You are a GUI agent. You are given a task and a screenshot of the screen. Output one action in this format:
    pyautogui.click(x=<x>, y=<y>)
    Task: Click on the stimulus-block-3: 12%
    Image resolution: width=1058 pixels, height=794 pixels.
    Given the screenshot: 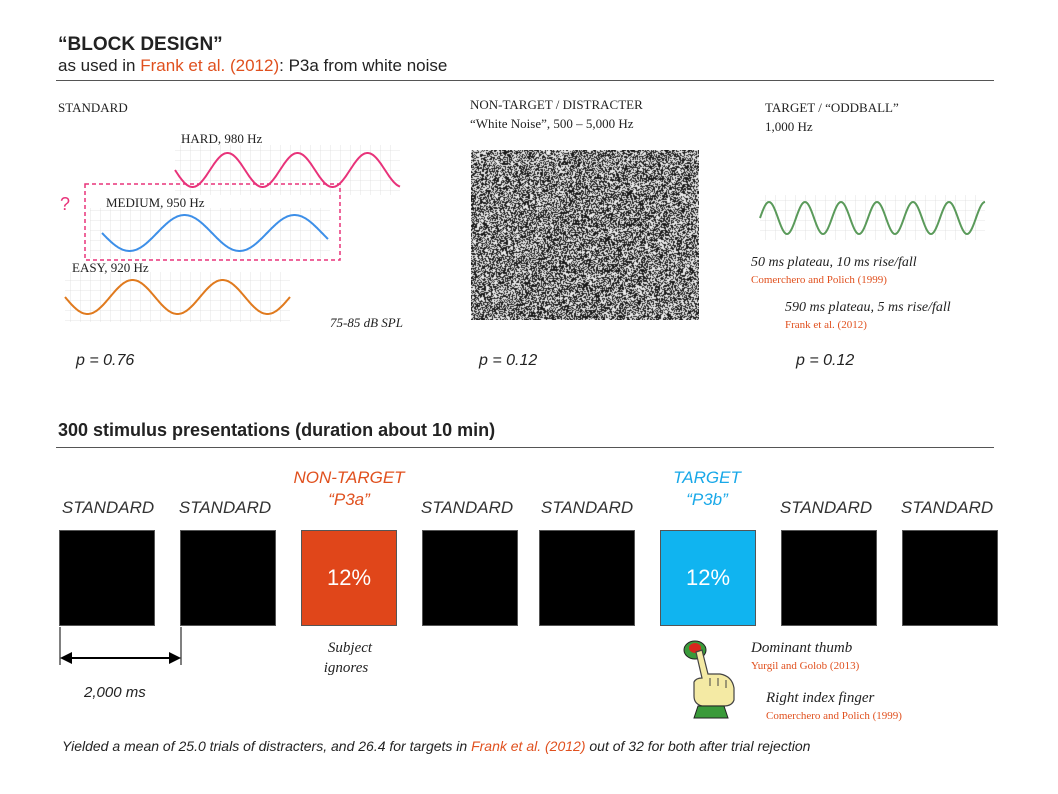 What is the action you would take?
    pyautogui.click(x=349, y=578)
    